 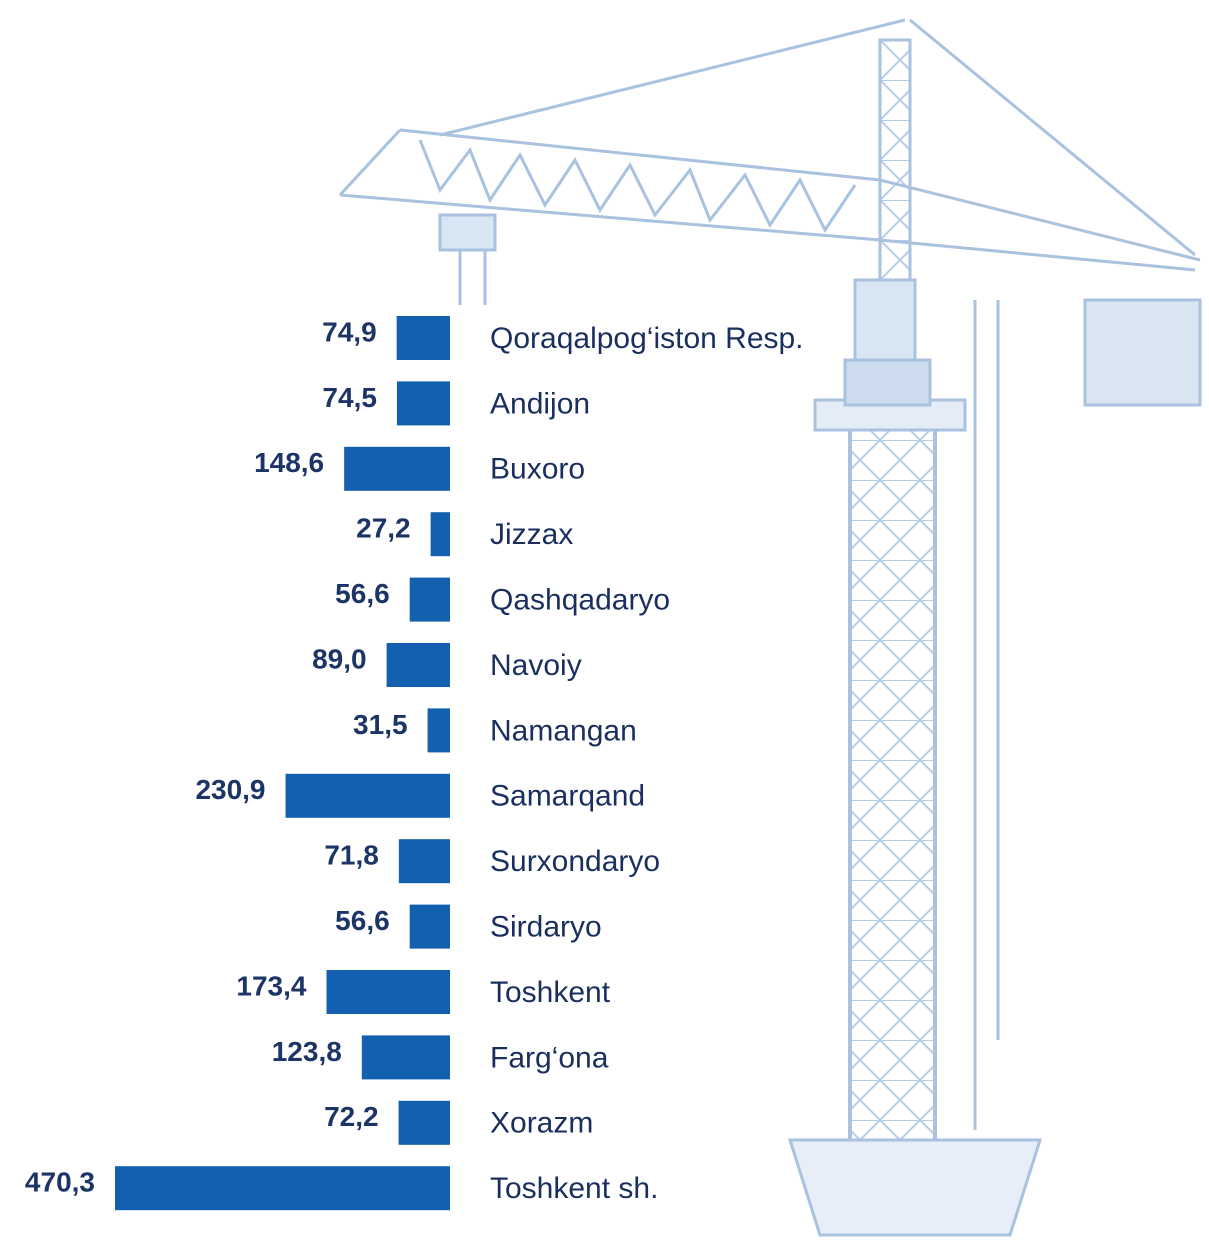 What do you see at coordinates (541, 1123) in the screenshot?
I see `category-label: Xorazm` at bounding box center [541, 1123].